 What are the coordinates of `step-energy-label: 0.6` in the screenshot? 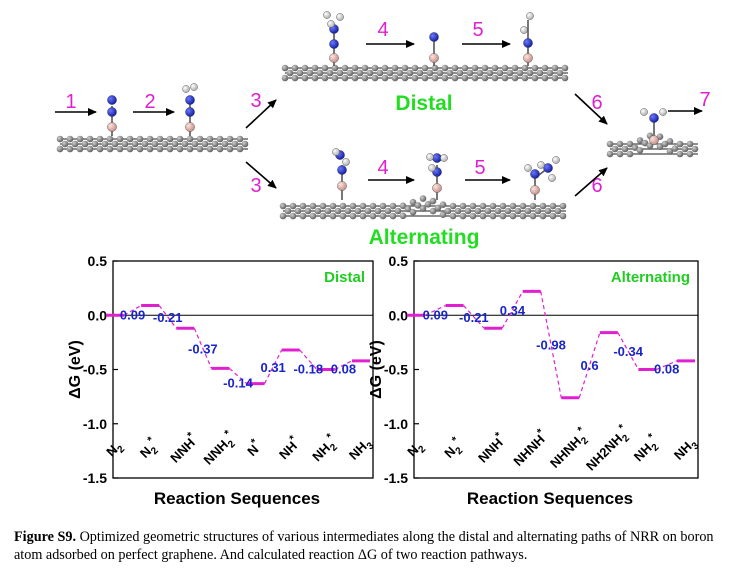 It's located at (590, 365).